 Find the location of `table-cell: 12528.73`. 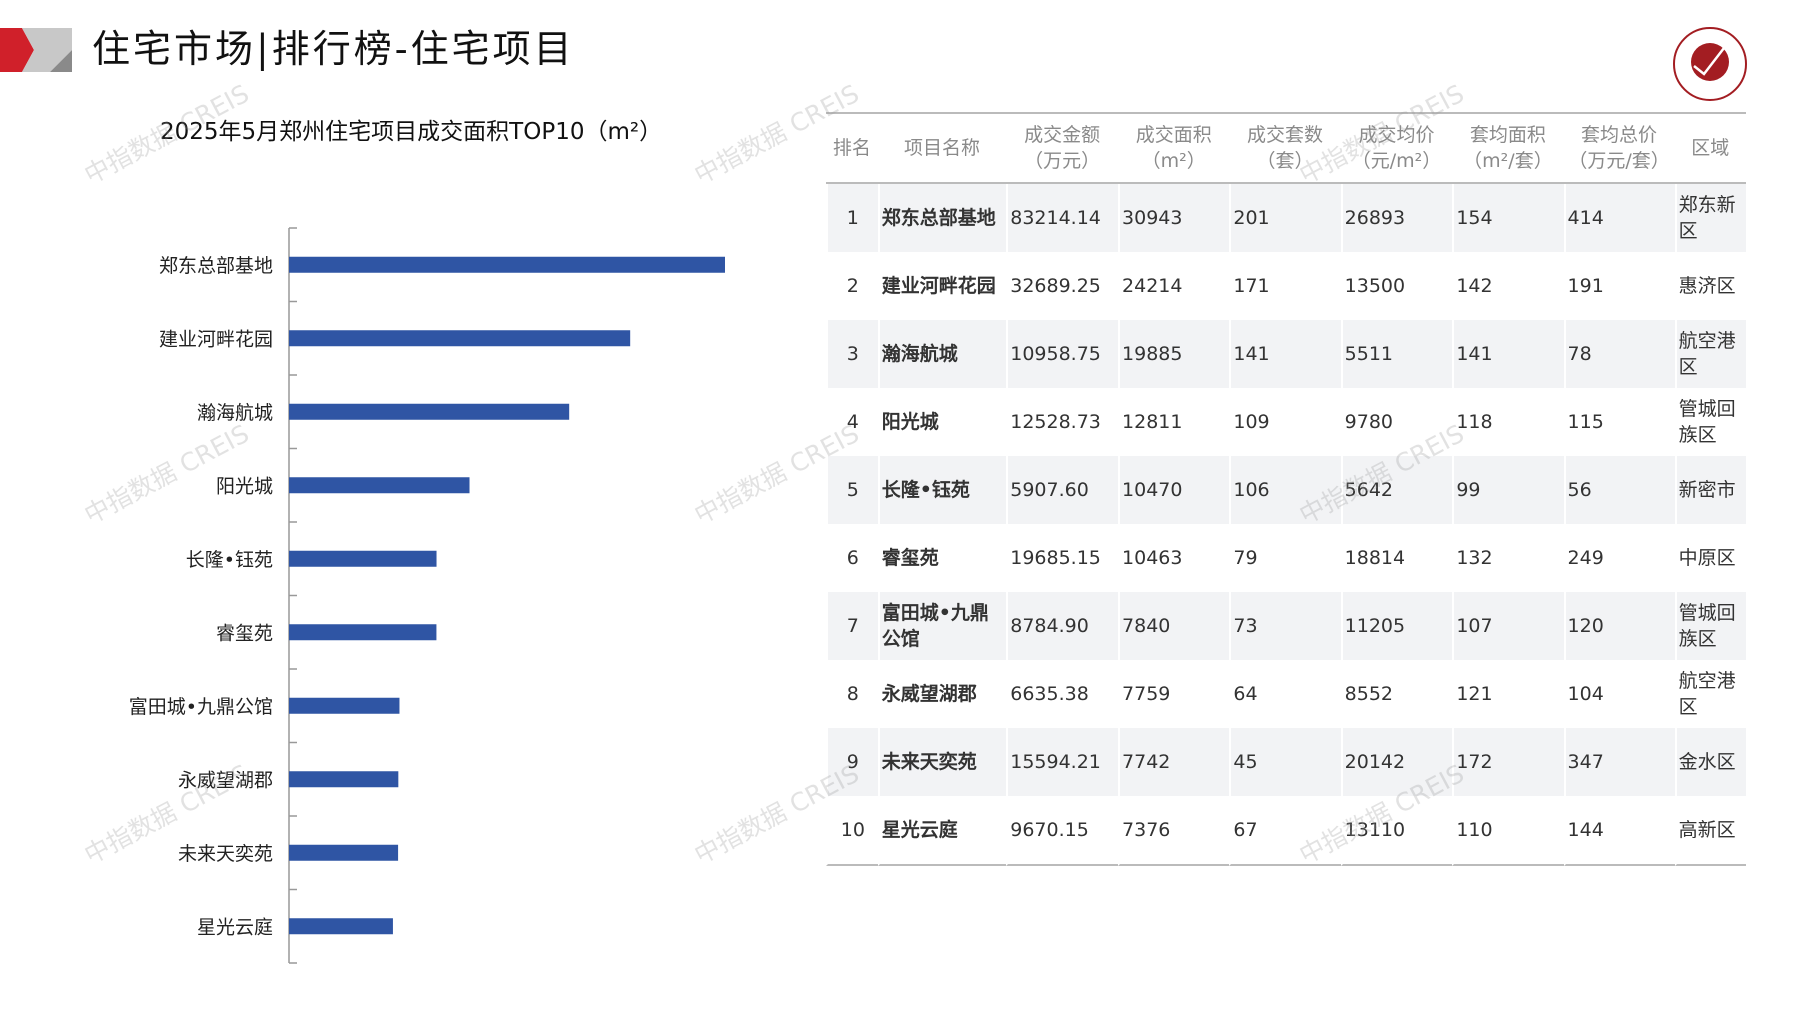

table-cell: 12528.73 is located at coordinates (1062, 422).